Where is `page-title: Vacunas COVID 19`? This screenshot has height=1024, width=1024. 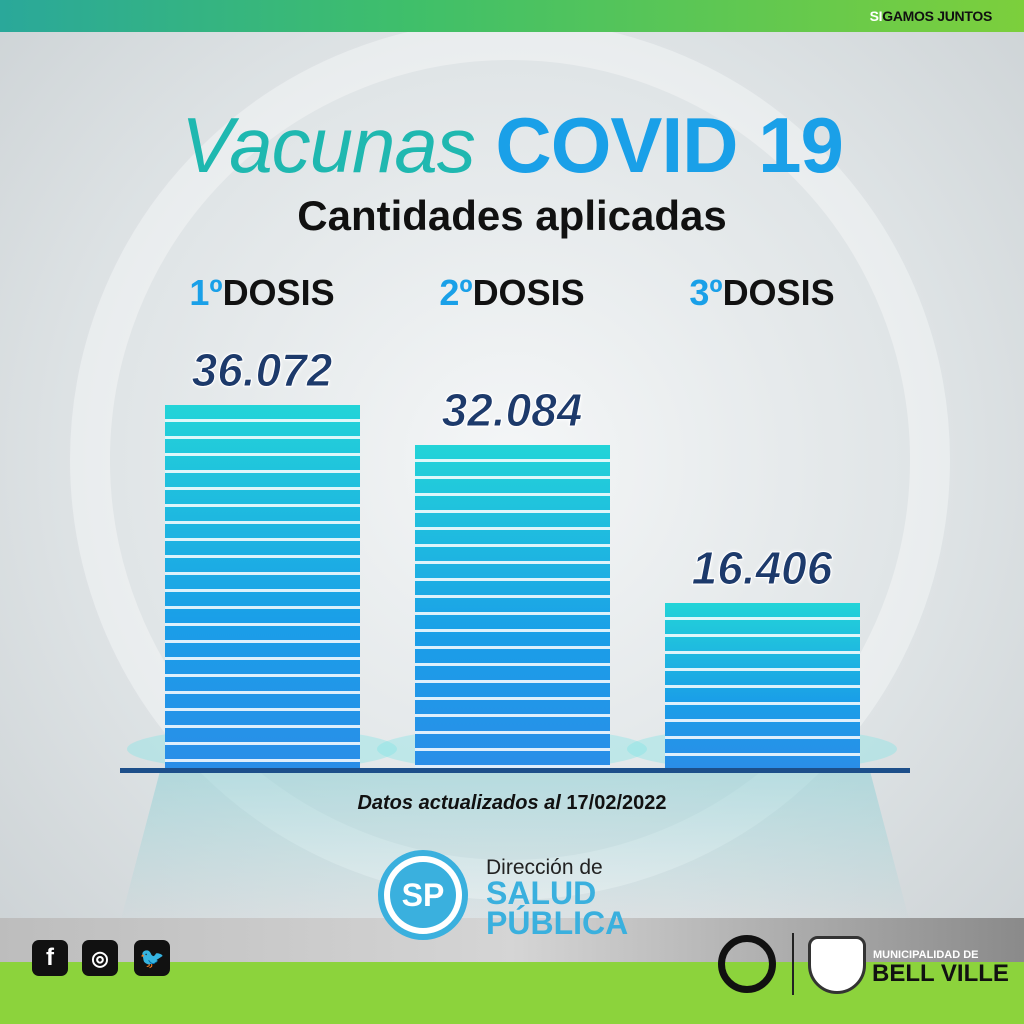
page-title: Vacunas COVID 19 is located at coordinates (512, 145).